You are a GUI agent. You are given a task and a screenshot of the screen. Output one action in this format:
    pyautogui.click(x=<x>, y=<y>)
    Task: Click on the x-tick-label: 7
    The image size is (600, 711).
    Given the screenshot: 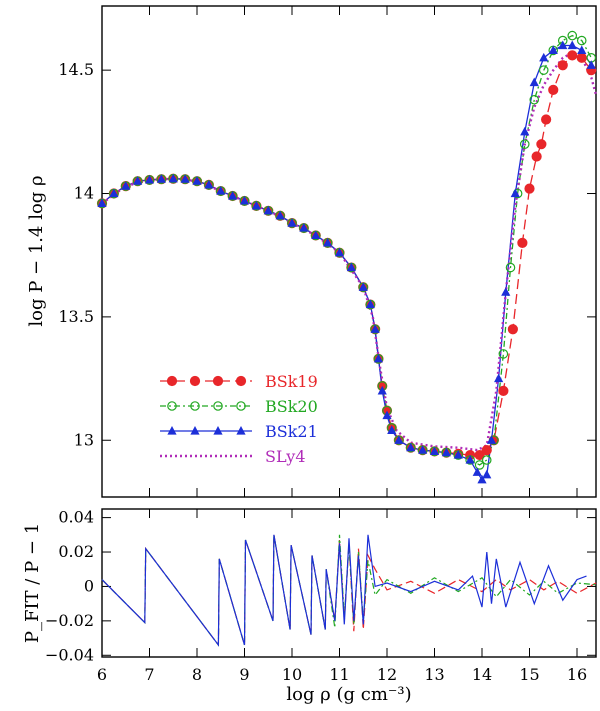 What is the action you would take?
    pyautogui.click(x=149, y=674)
    